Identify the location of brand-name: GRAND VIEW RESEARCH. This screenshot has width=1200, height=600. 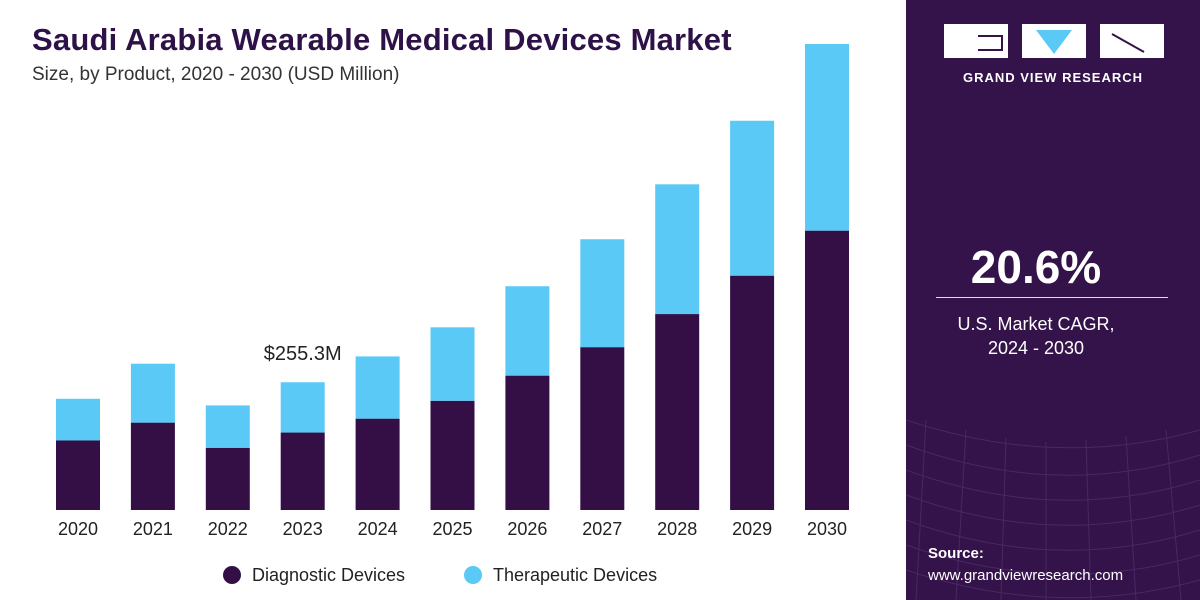
(1053, 77).